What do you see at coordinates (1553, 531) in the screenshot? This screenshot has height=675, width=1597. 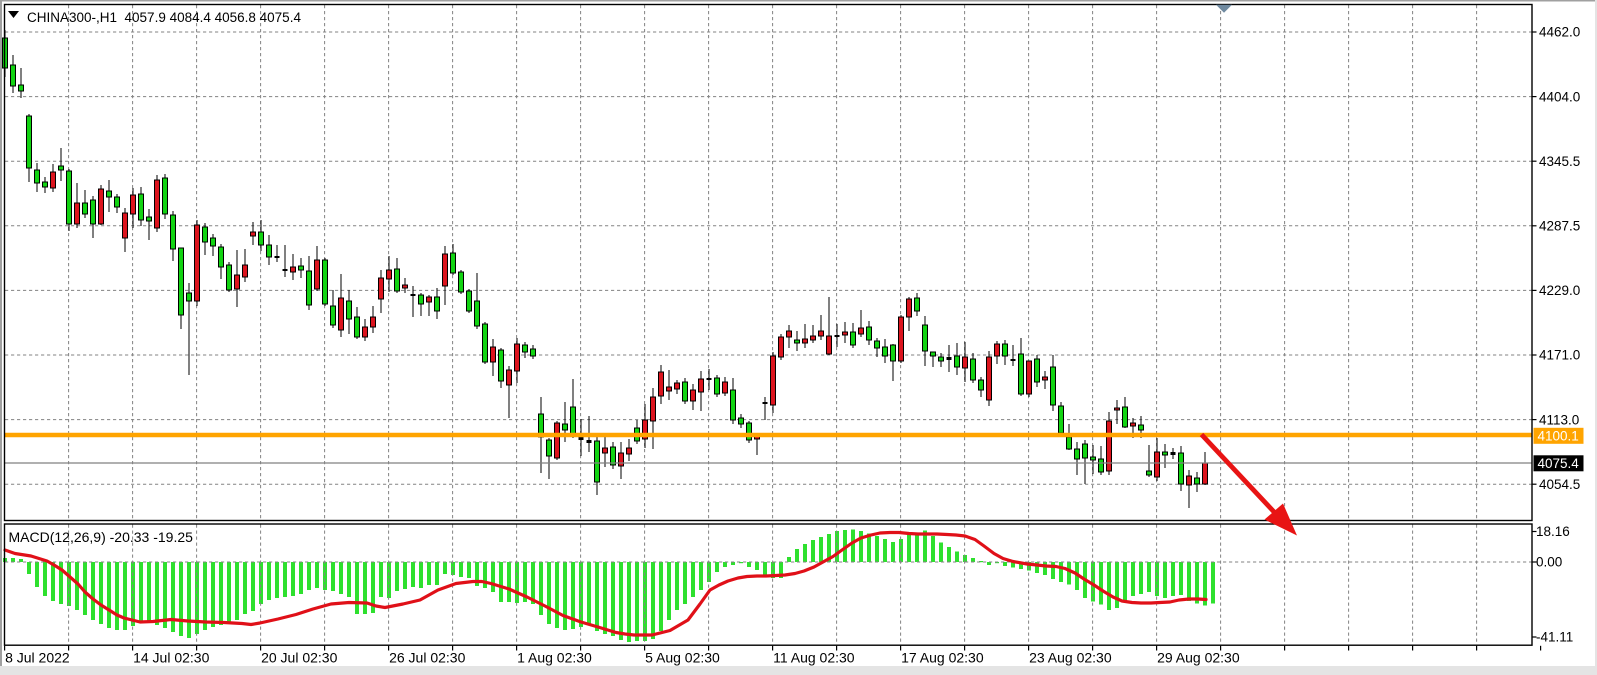 I see `svg-text: 18.16` at bounding box center [1553, 531].